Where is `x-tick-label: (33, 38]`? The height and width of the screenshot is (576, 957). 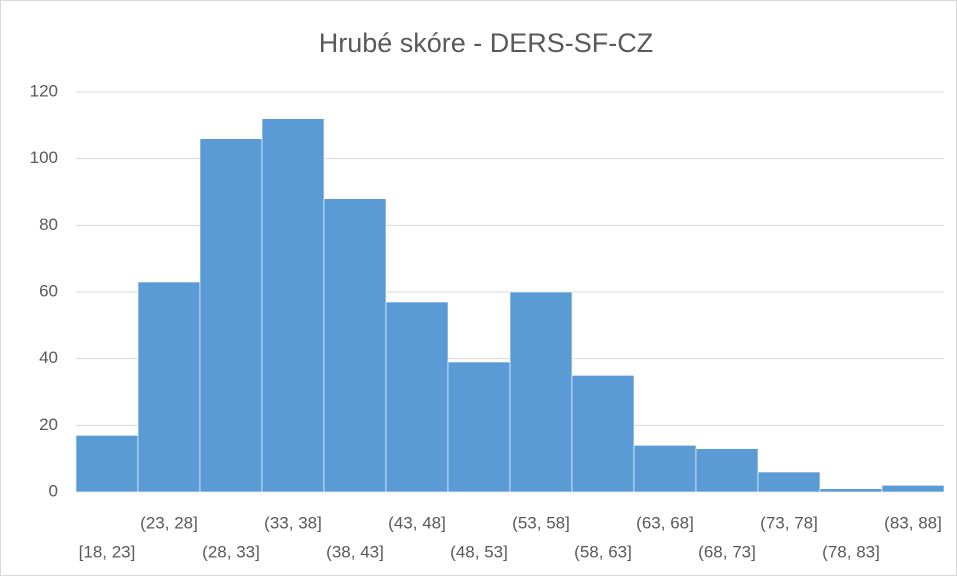
x-tick-label: (33, 38] is located at coordinates (293, 522).